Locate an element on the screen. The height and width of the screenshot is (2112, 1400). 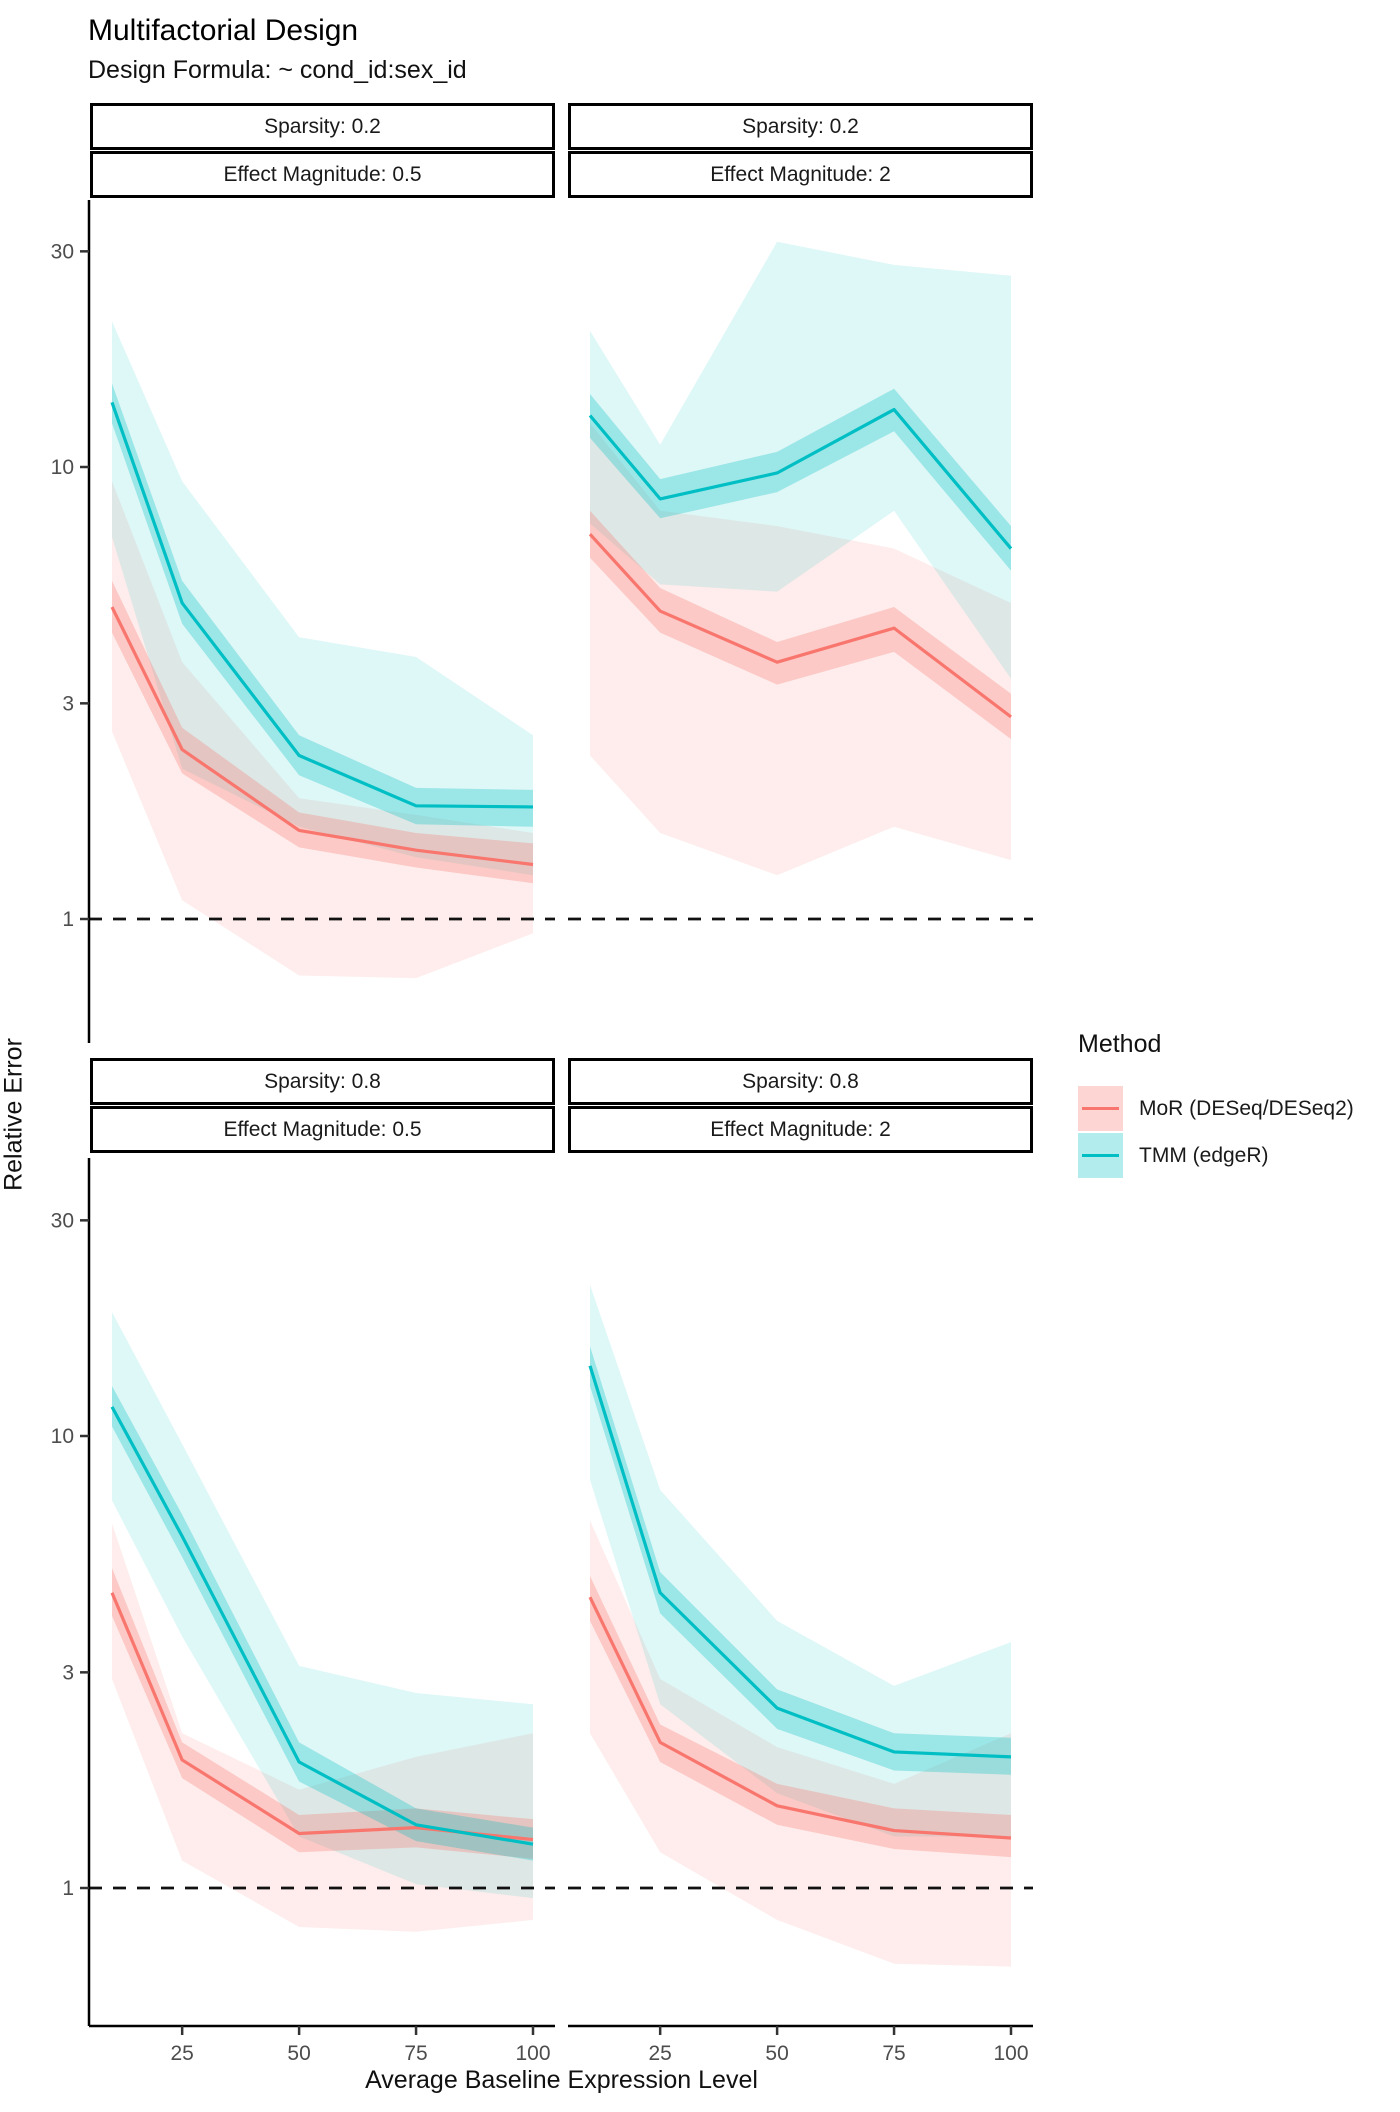
panel-Sparsity: 0.2-Effect Magnitude: 2 is located at coordinates (800, 581).